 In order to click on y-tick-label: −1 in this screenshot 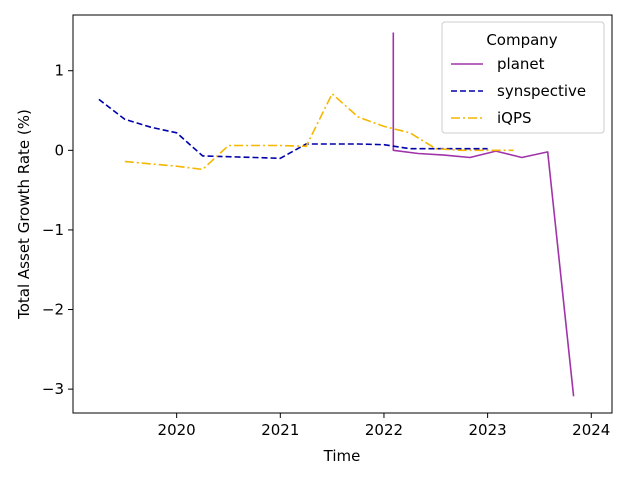, I will do `click(53, 230)`.